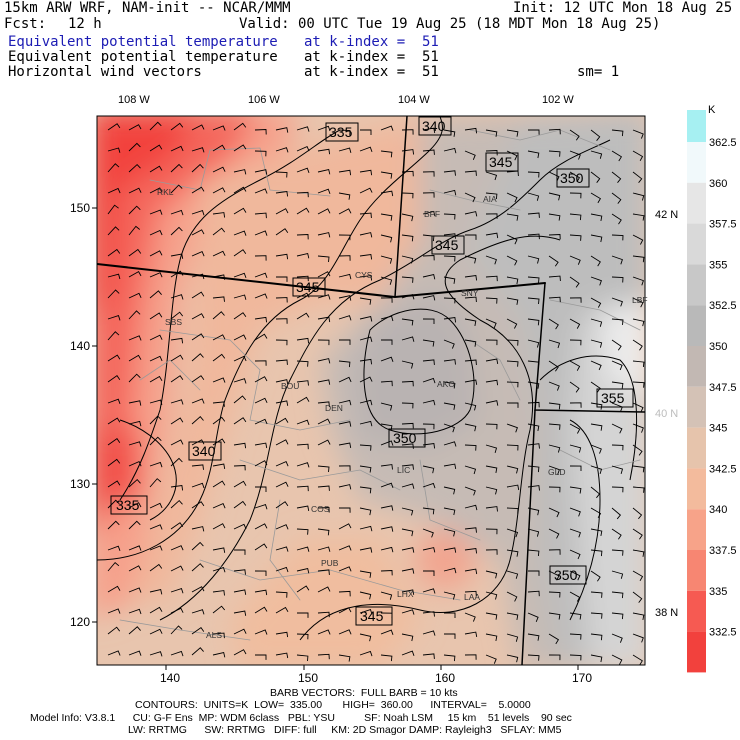 The height and width of the screenshot is (740, 740). Describe the element at coordinates (435, 126) in the screenshot. I see `contour-label-340-top: 340` at that location.